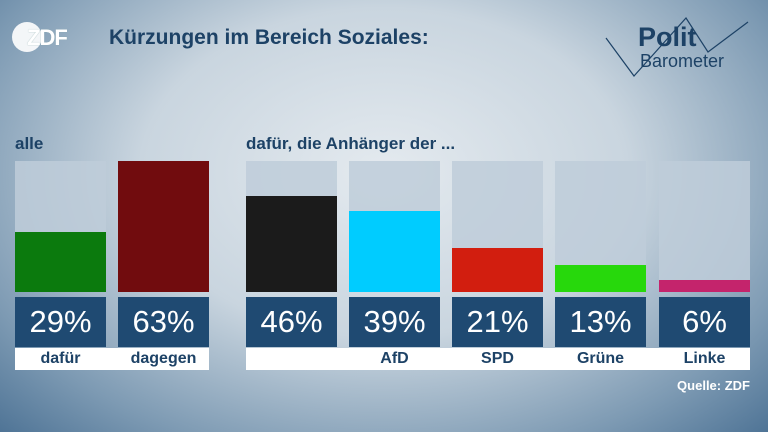  I want to click on category-label-spd: SPD, so click(497, 358).